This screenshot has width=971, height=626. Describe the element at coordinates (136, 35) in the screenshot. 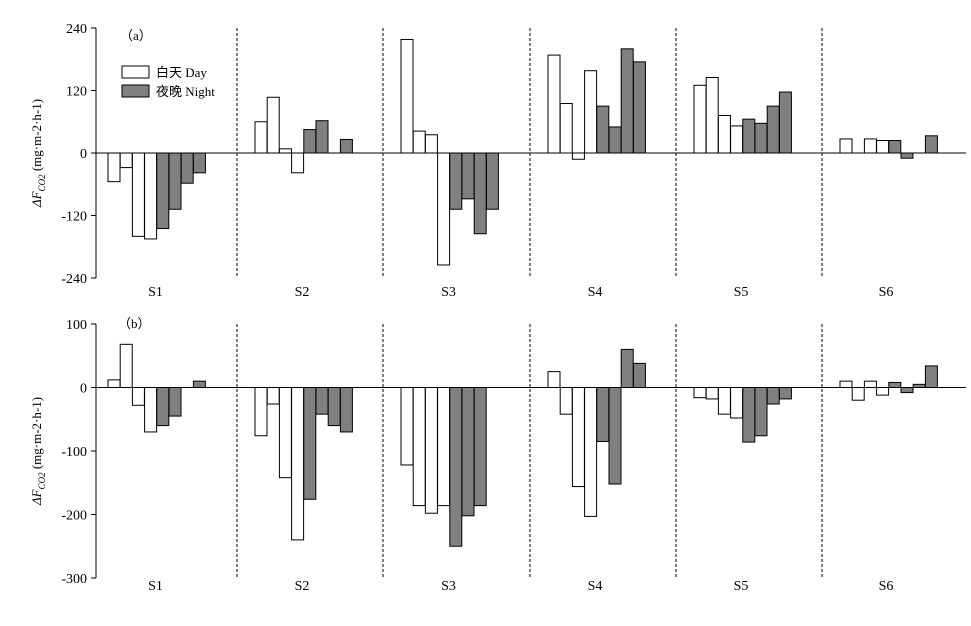

I see `panel-label: （a）` at that location.